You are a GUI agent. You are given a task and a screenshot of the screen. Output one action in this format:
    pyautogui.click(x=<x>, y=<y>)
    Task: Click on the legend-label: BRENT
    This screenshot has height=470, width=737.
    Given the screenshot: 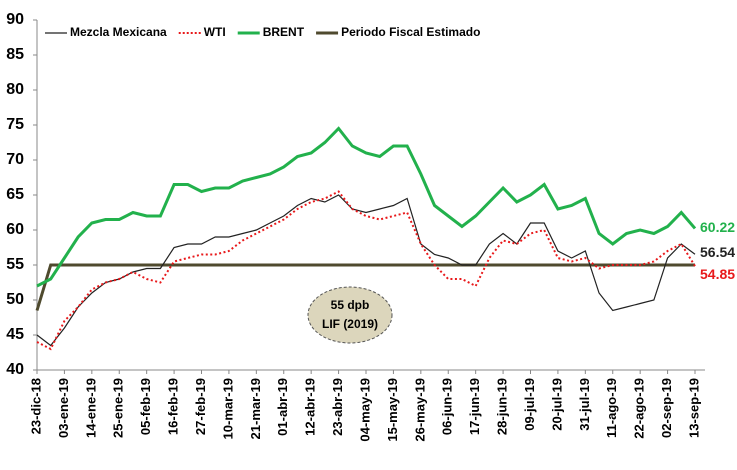 What is the action you would take?
    pyautogui.click(x=284, y=32)
    